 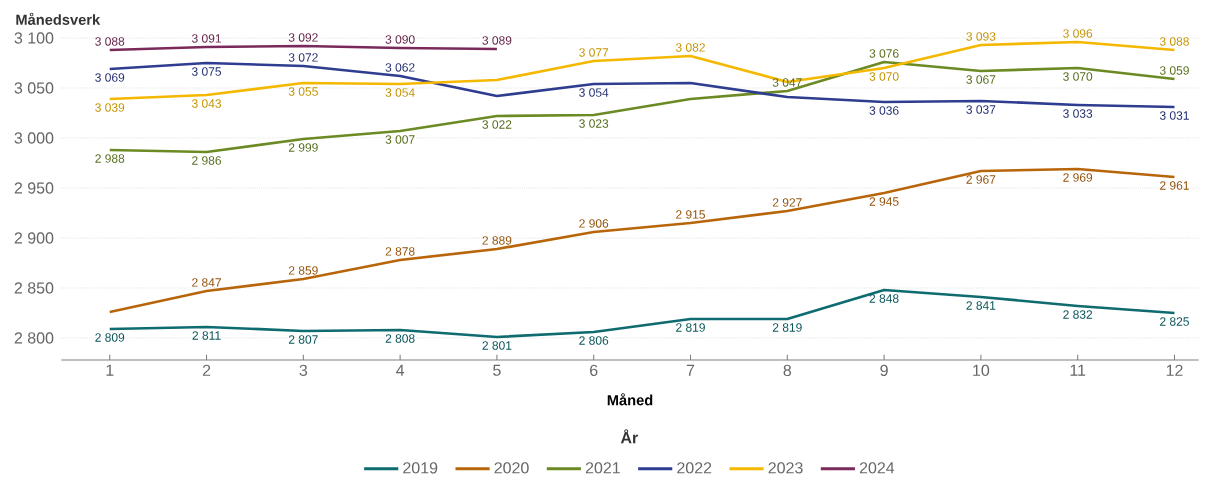 I want to click on legend-label: 2023, so click(x=785, y=468).